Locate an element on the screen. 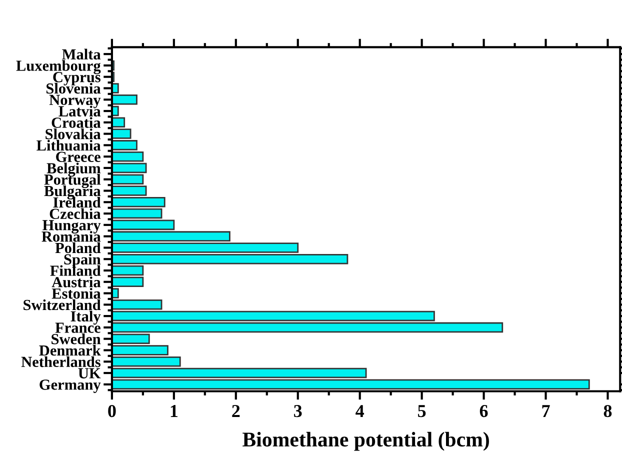  y-tick-label: Luxembourg is located at coordinates (58, 67).